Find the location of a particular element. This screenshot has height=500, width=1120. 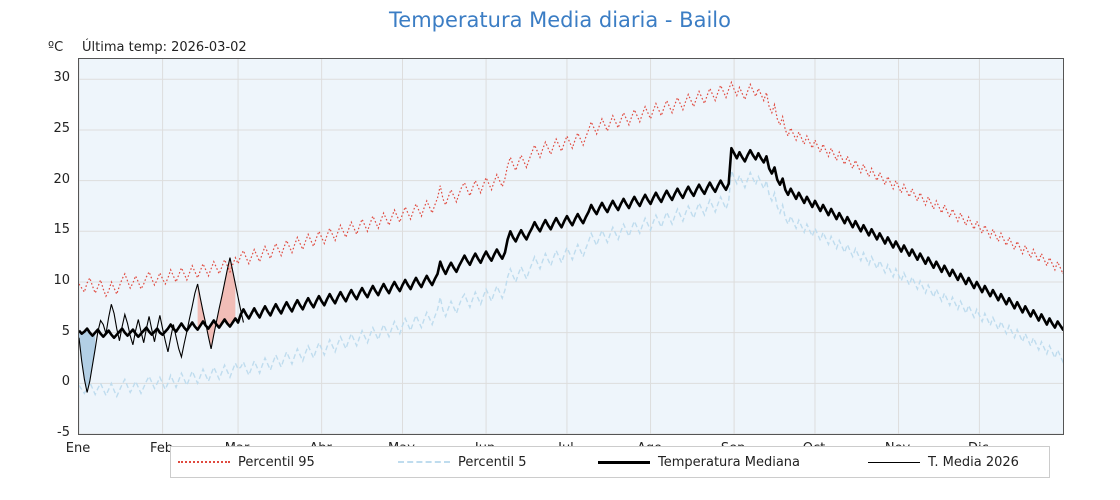

y-axis-tick-label: 15 is located at coordinates (61, 230).